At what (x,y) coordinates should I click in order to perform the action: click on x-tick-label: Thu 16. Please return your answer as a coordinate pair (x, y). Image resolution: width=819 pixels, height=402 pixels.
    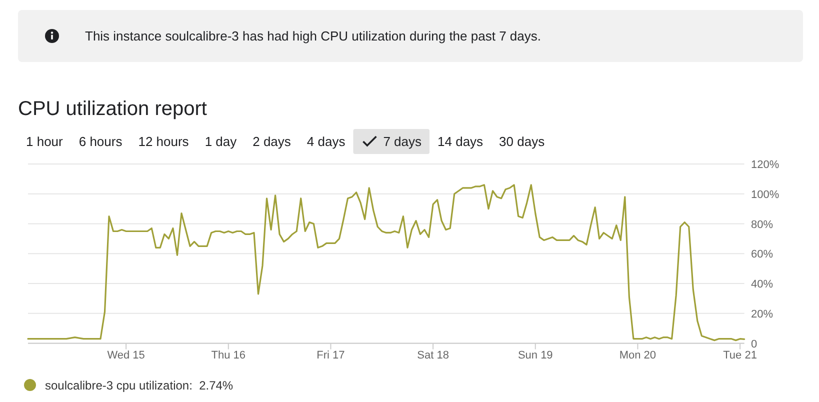
    Looking at the image, I should click on (228, 355).